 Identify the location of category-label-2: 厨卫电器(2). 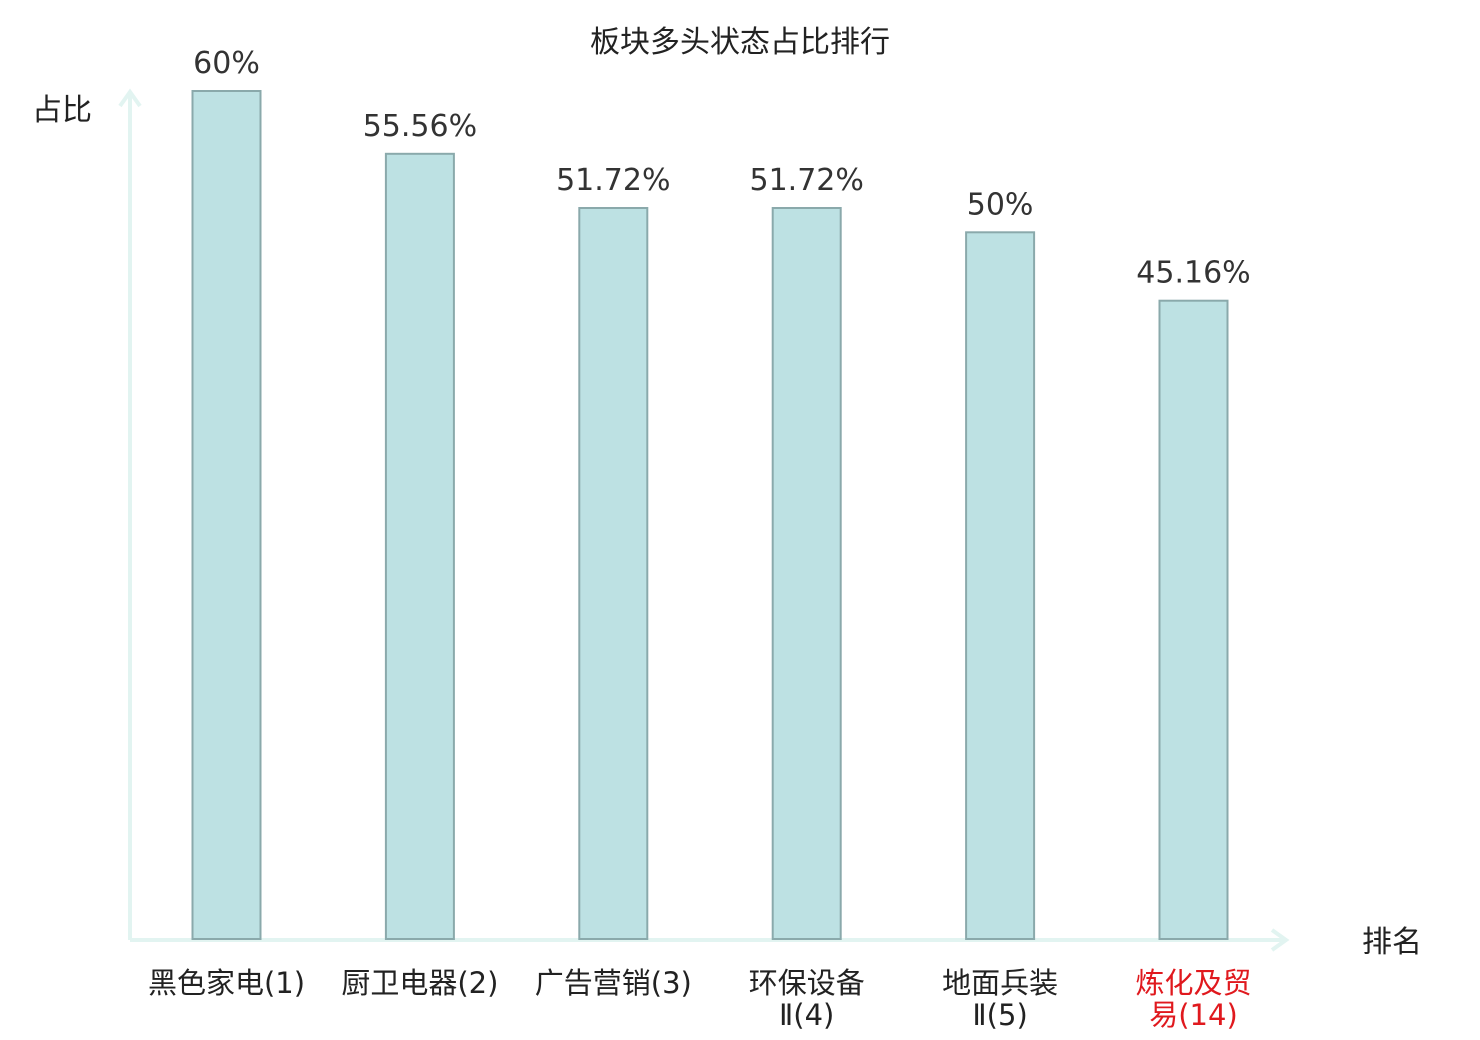
(419, 983).